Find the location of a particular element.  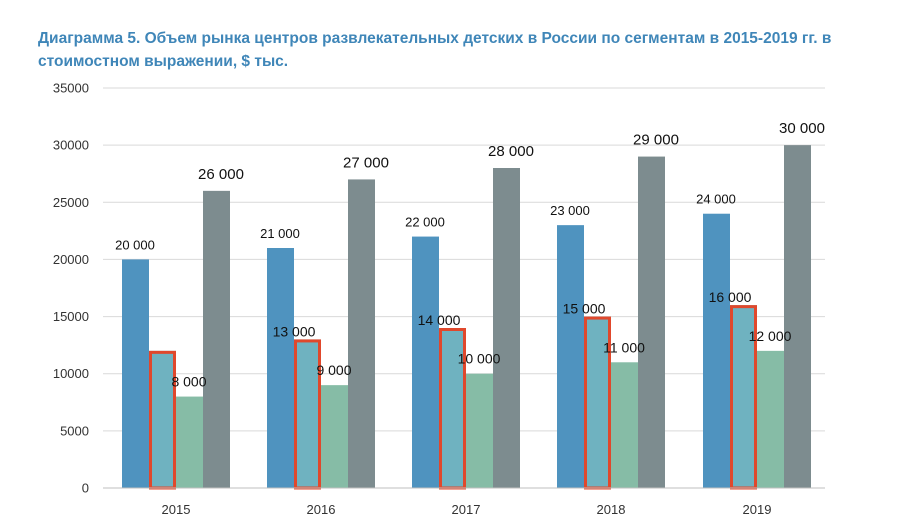

data-label: 11 000 is located at coordinates (624, 347).